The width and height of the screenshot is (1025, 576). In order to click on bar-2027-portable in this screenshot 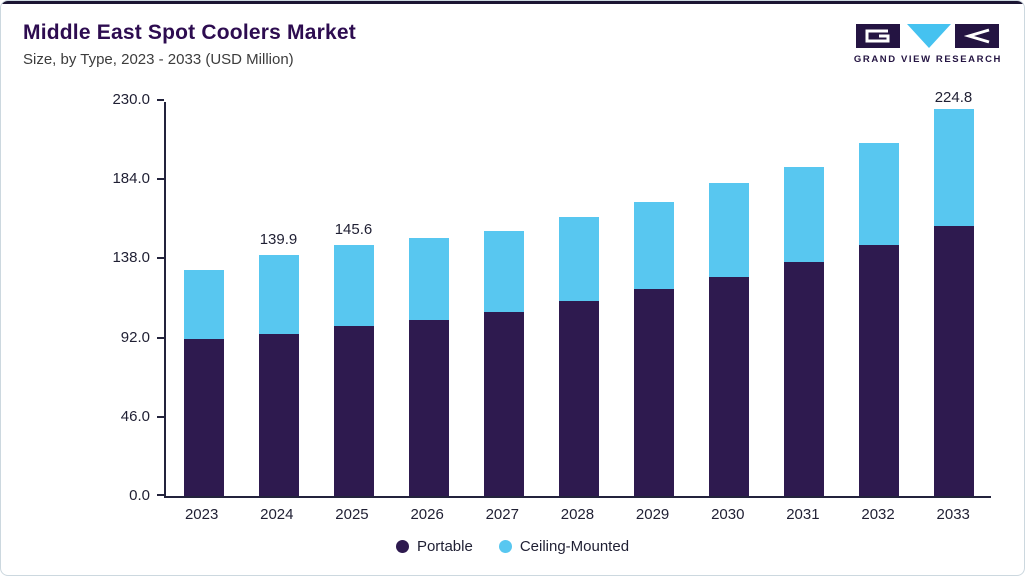, I will do `click(503, 403)`.